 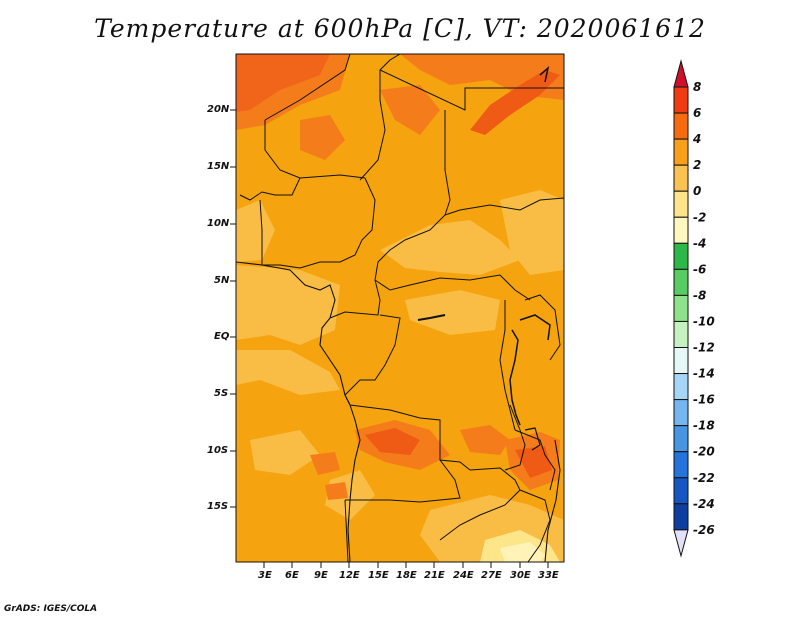 I want to click on lat-label: 15N, so click(x=218, y=166).